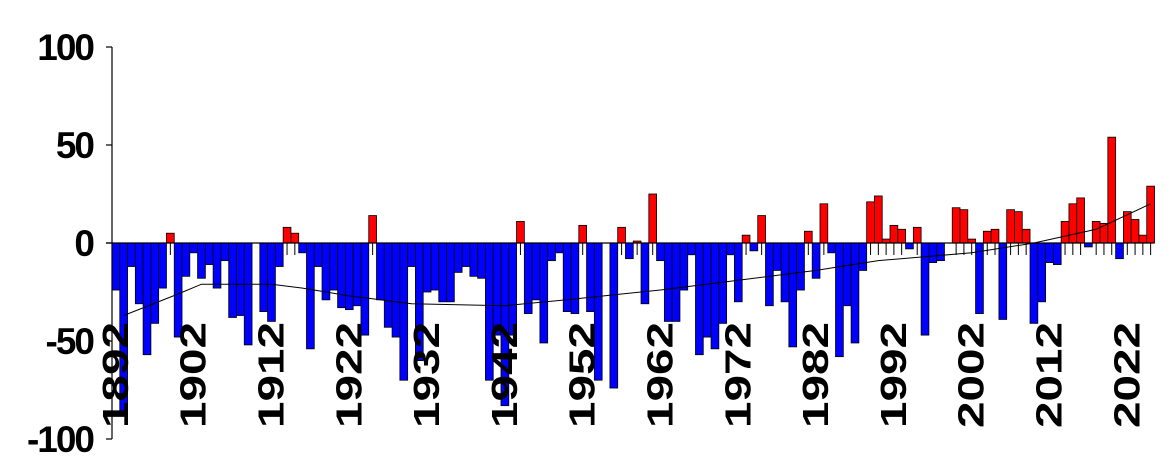 The height and width of the screenshot is (464, 1172). What do you see at coordinates (186, 259) in the screenshot?
I see `bar-1901` at bounding box center [186, 259].